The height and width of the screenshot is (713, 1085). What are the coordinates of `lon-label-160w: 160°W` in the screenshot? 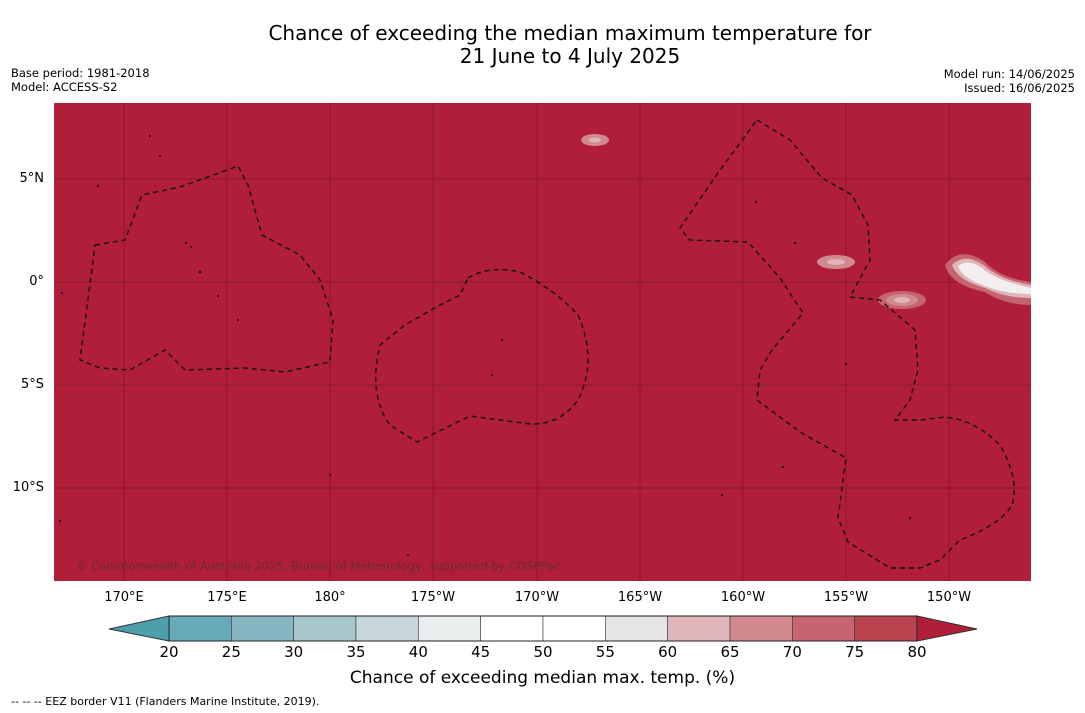 It's located at (743, 597).